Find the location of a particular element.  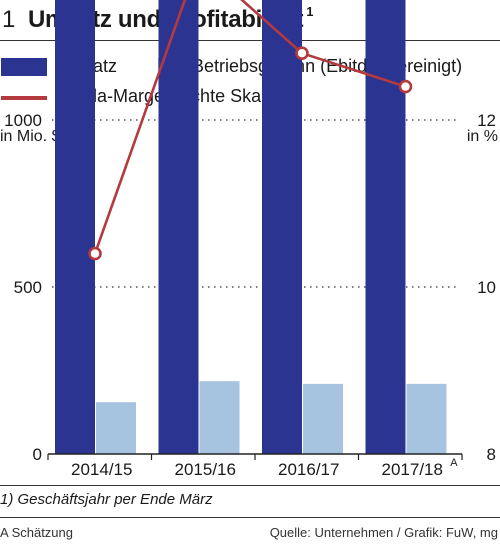

legend-swatch-marge is located at coordinates (24, 98).